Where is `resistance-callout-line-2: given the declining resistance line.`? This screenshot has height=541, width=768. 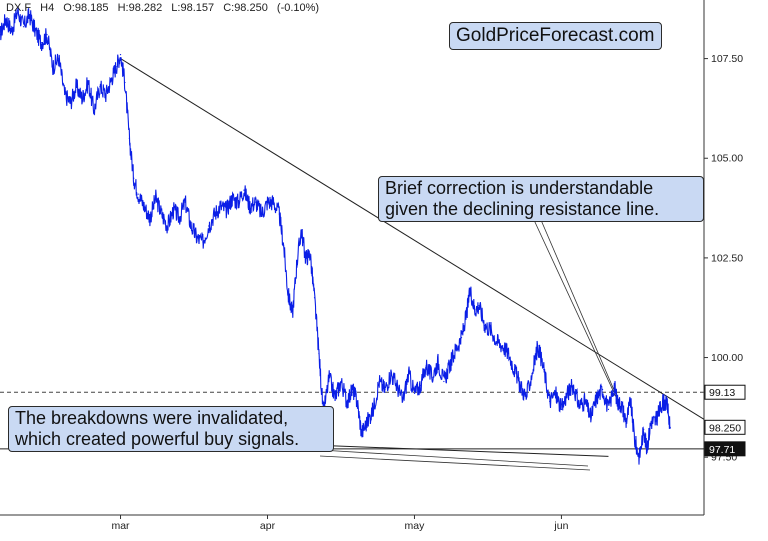 resistance-callout-line-2: given the declining resistance line. is located at coordinates (522, 209).